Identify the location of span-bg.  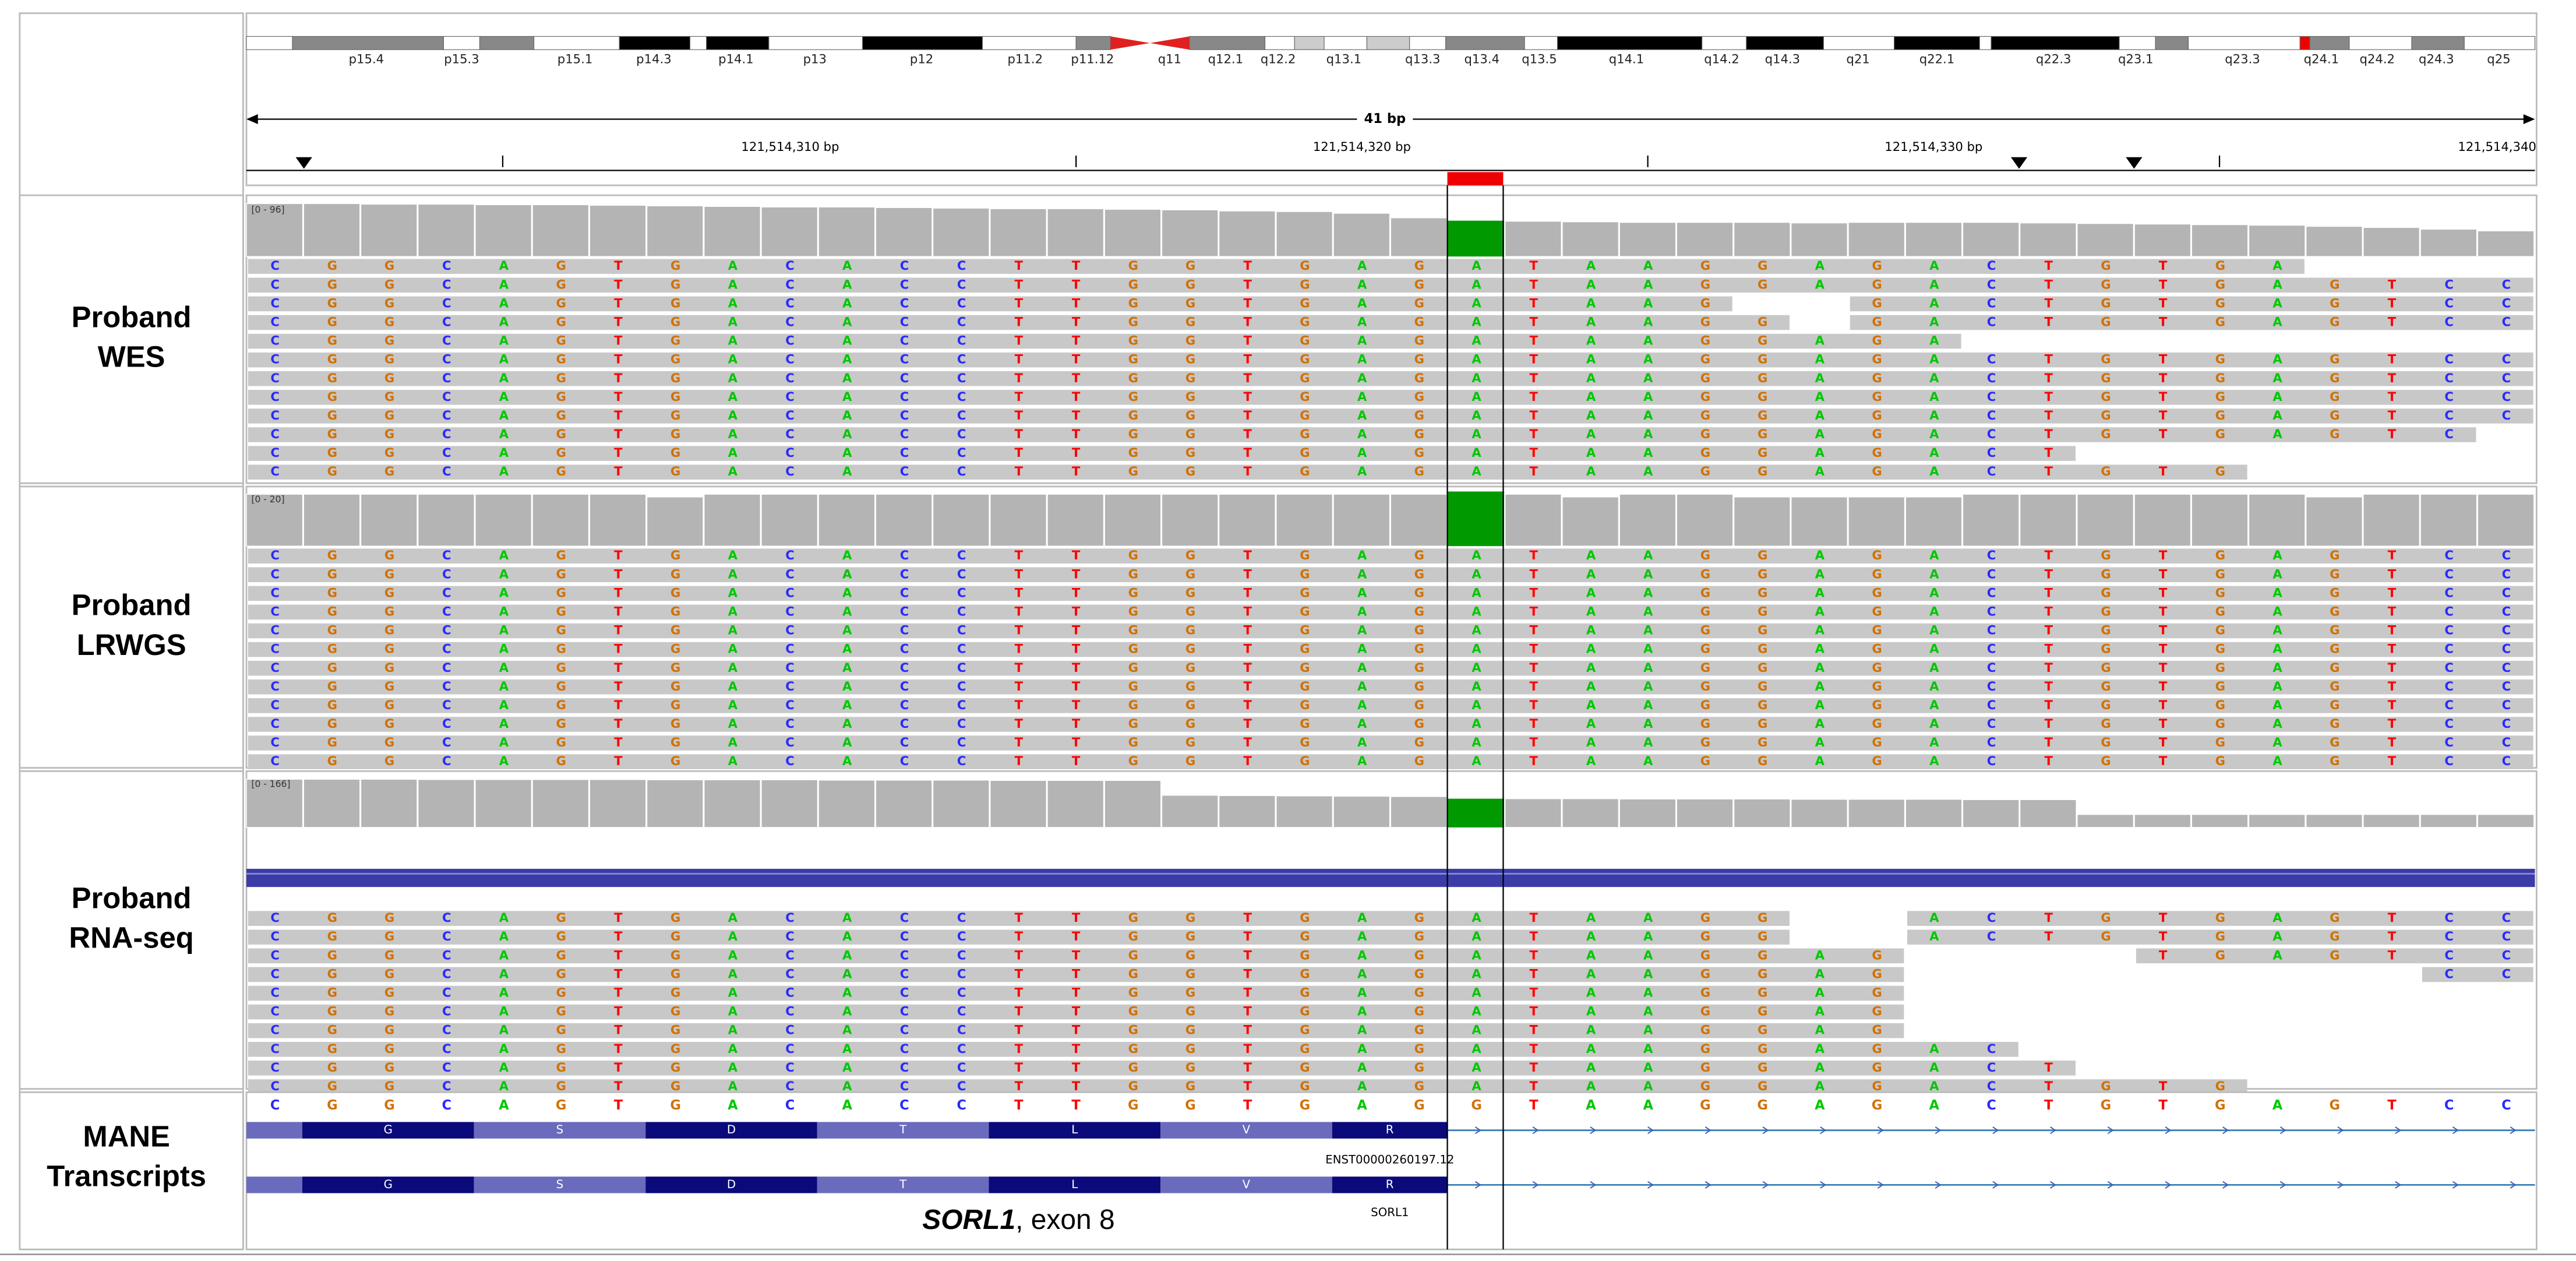
(1385, 119).